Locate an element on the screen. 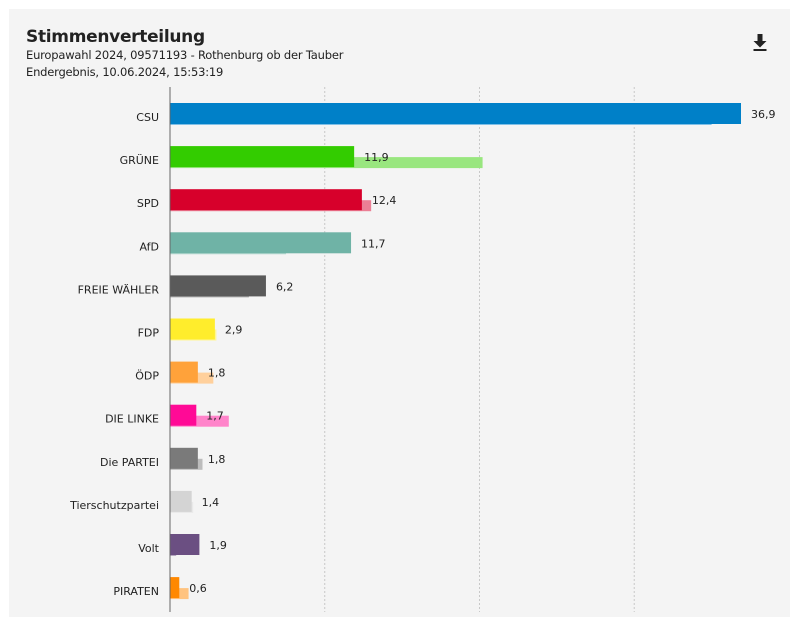 This screenshot has width=793, height=617. download-icon is located at coordinates (760, 42).